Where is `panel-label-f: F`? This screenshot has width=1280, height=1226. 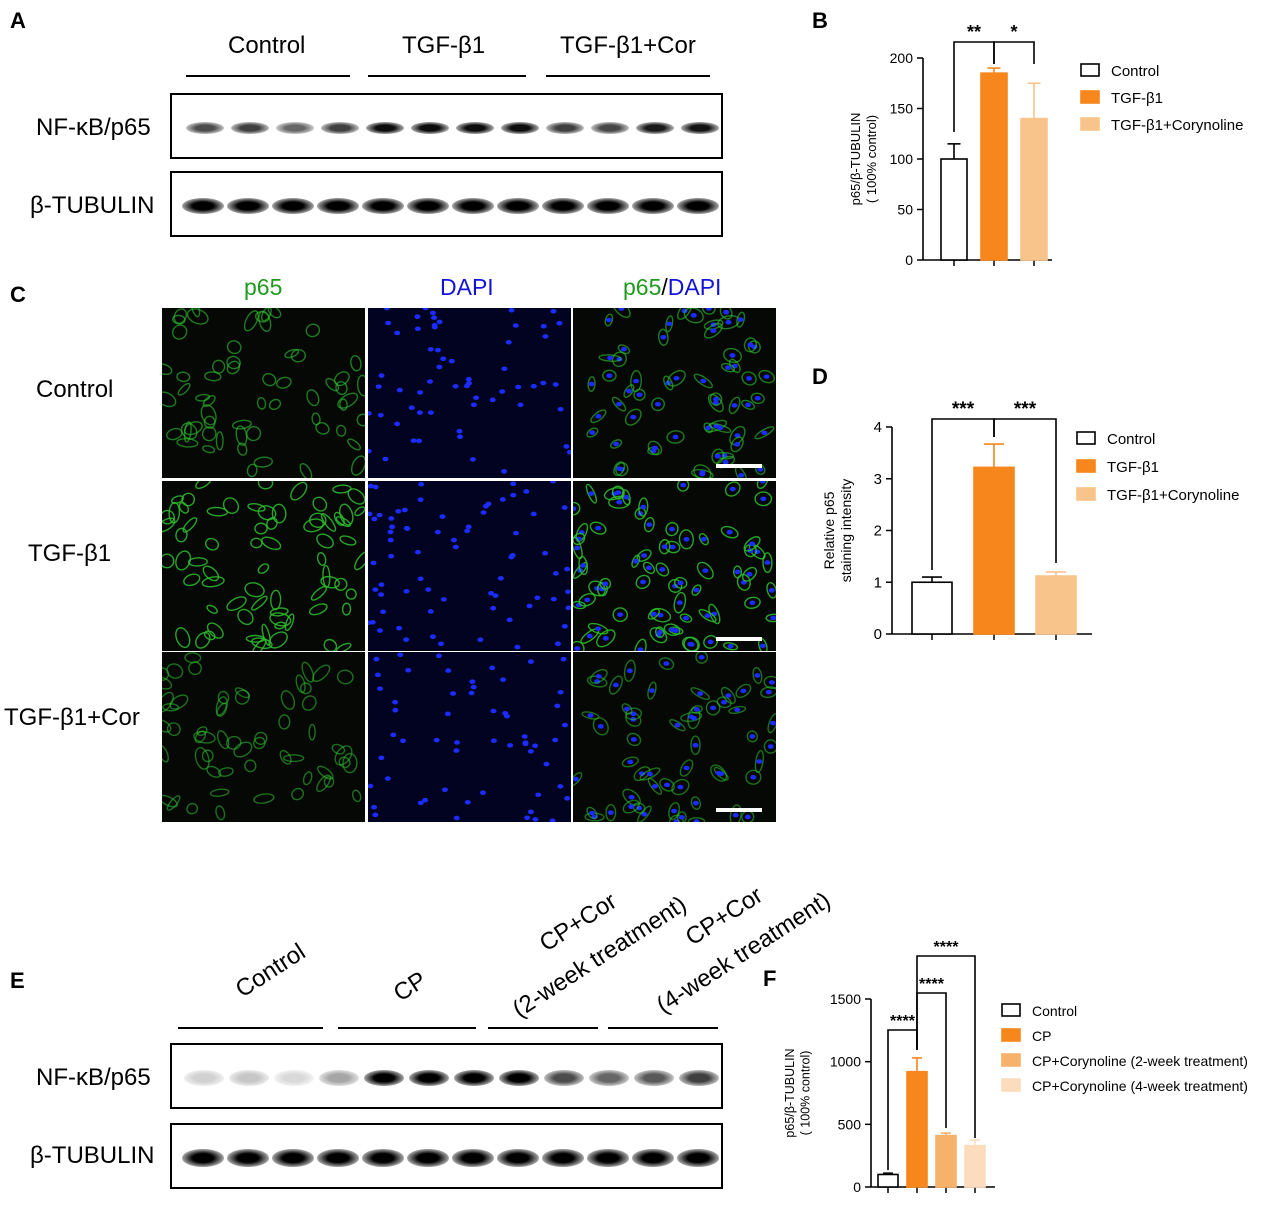 panel-label-f: F is located at coordinates (770, 978).